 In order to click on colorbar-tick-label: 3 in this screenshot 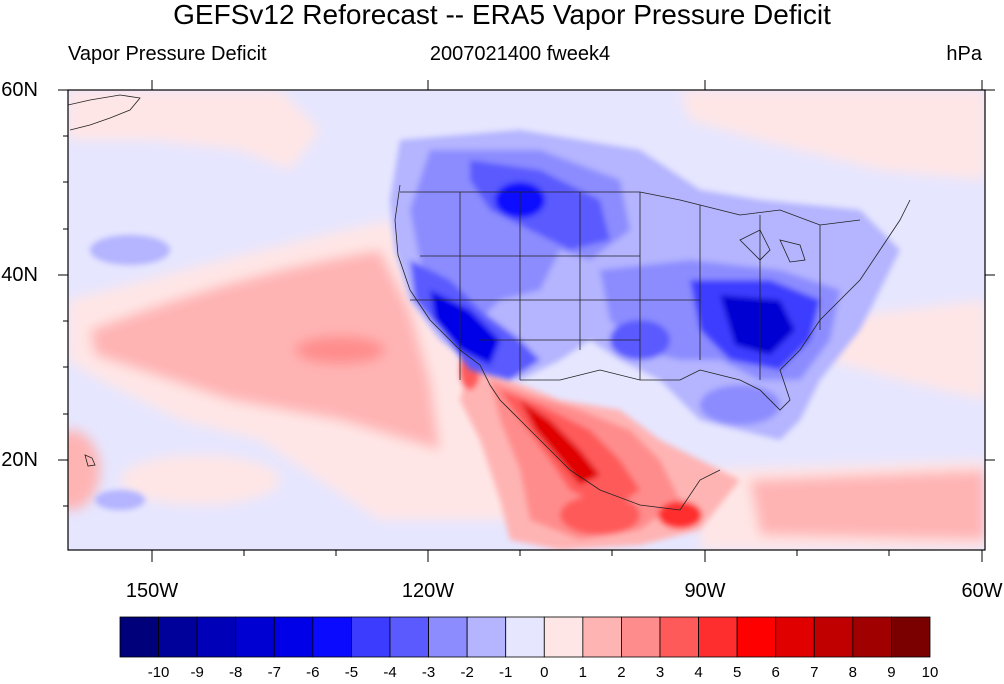, I will do `click(660, 672)`.